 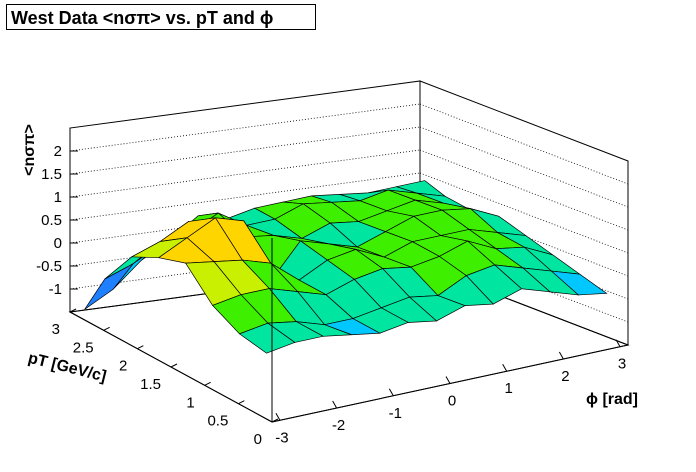 I want to click on x-tick-label: -1, so click(x=395, y=413).